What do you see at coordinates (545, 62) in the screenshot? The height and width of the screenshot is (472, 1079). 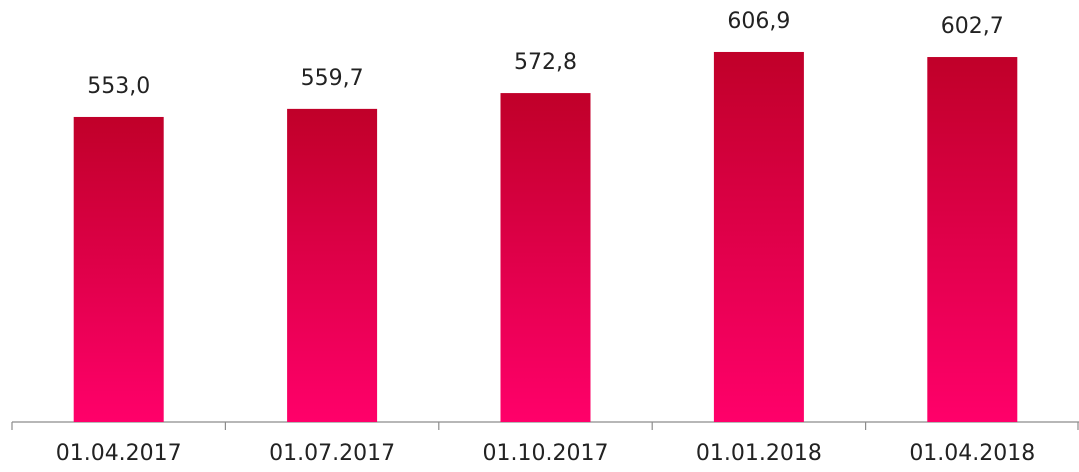 I see `value-label: 572,8` at bounding box center [545, 62].